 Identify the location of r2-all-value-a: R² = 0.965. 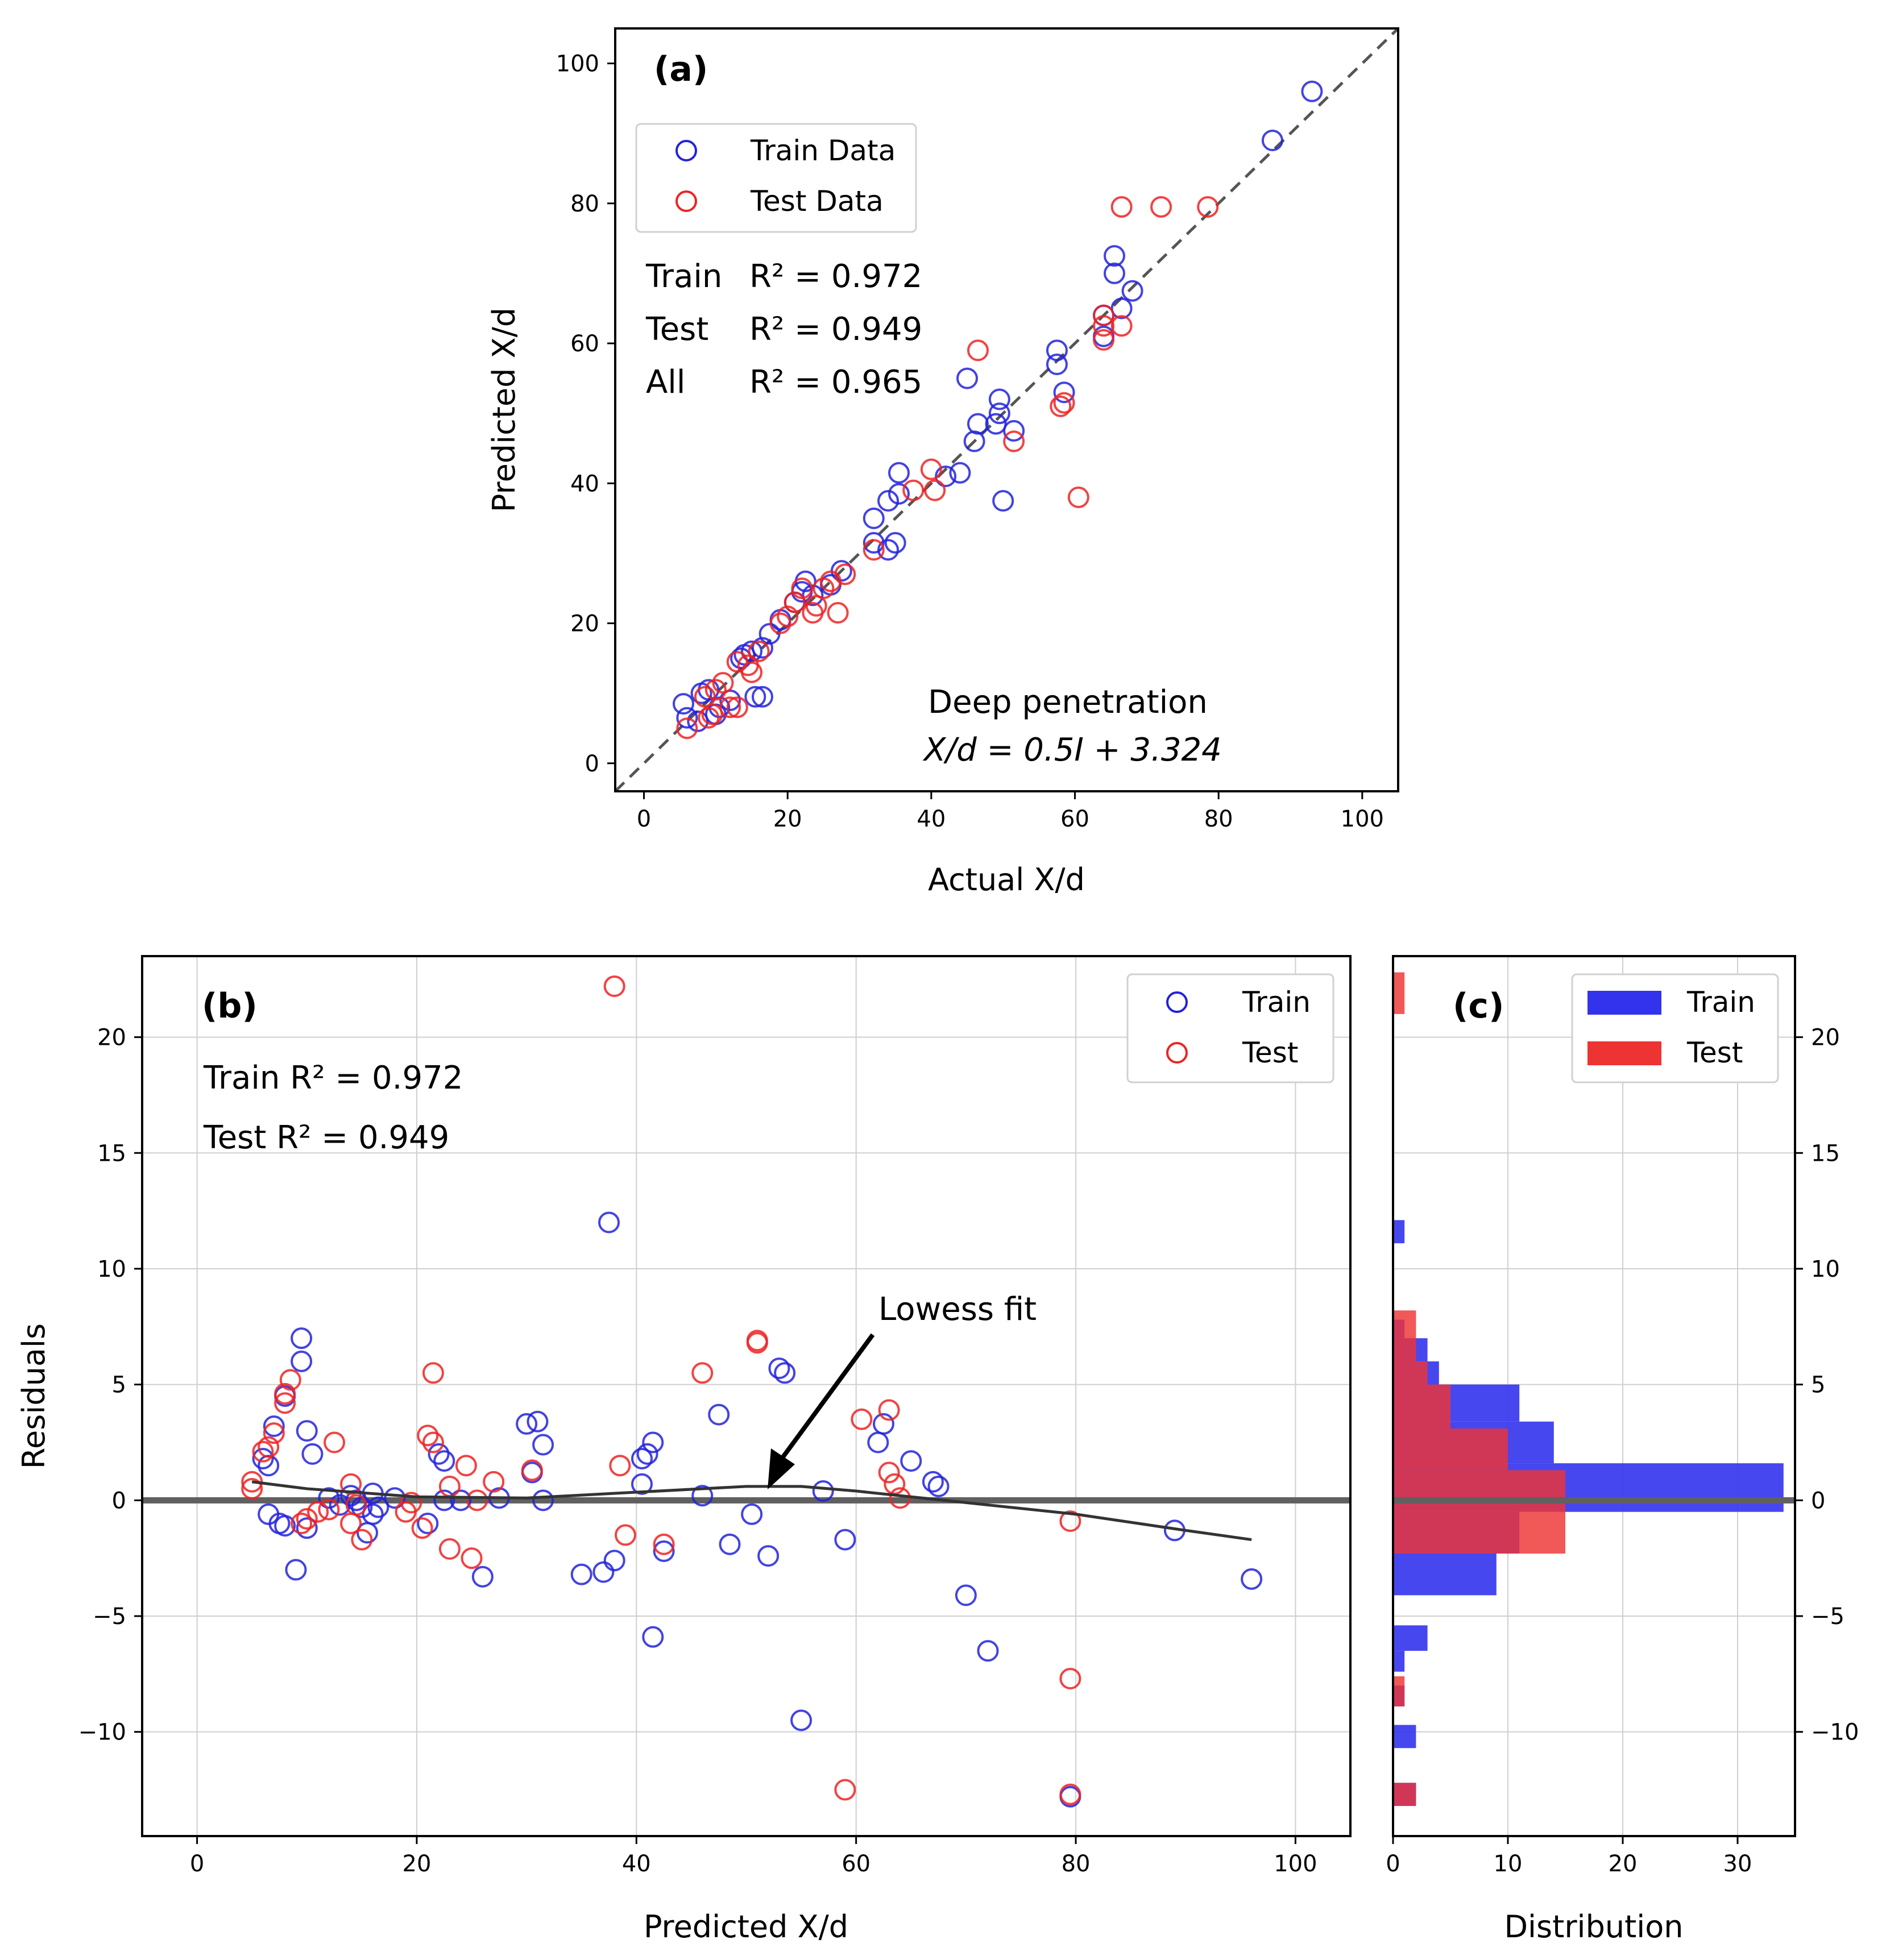
(835, 382).